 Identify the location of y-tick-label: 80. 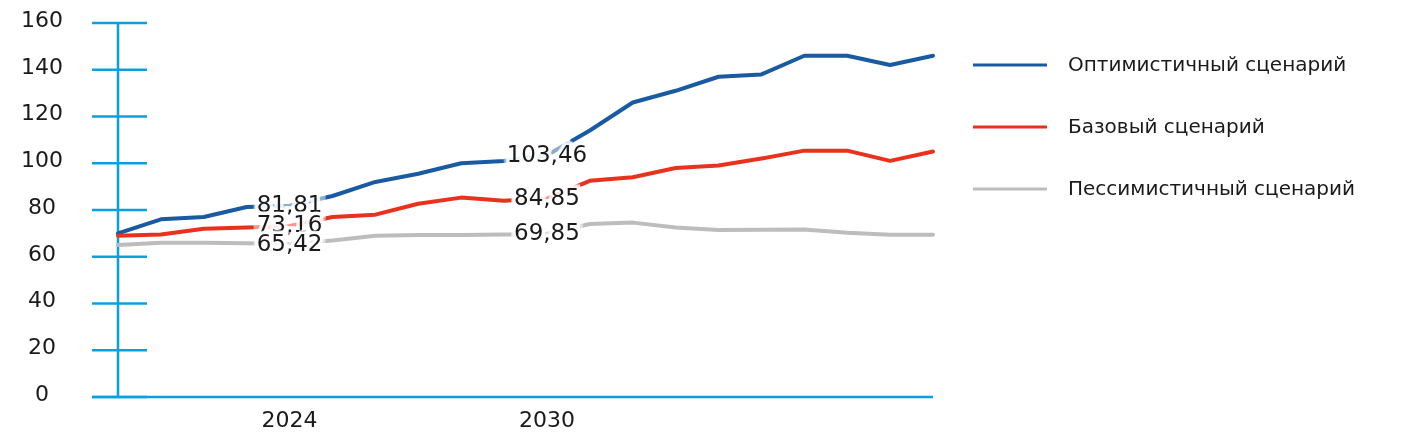
(42, 206).